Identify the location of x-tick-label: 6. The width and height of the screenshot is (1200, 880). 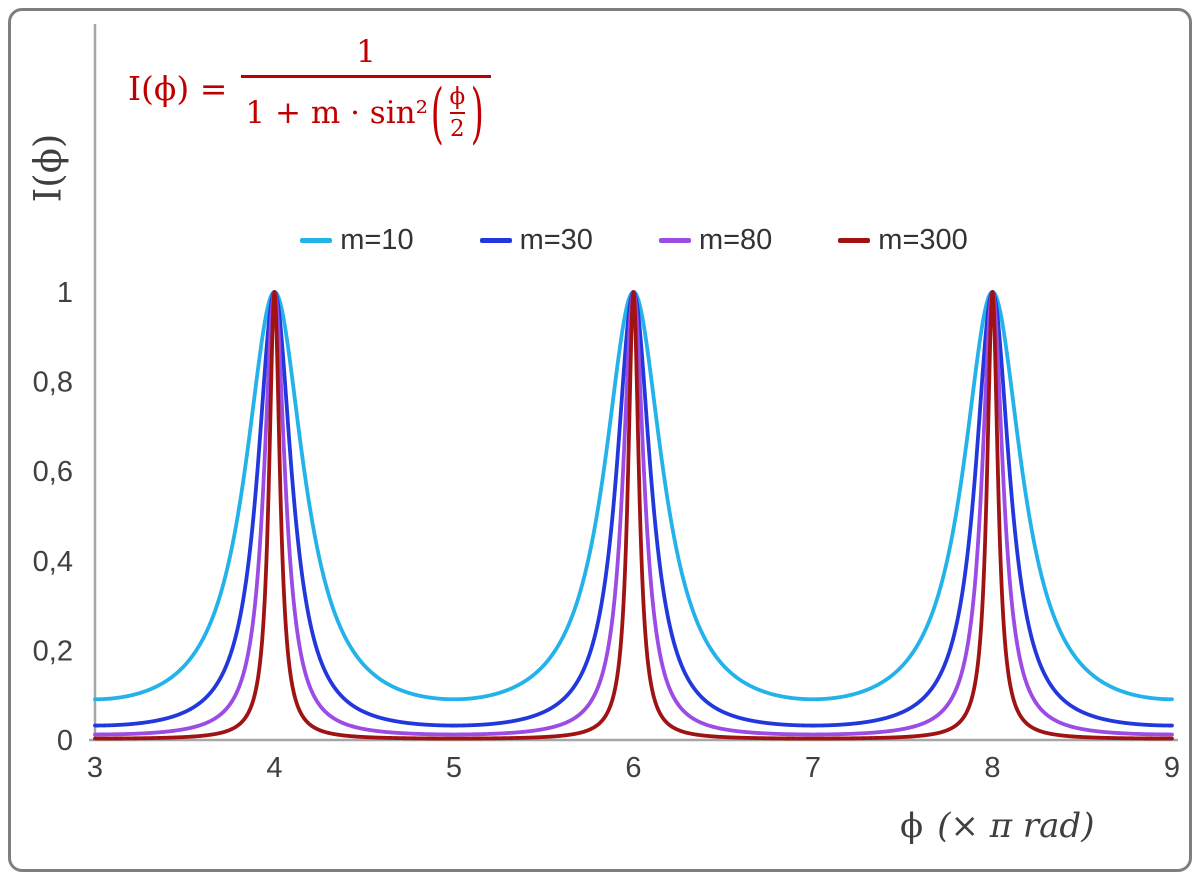
(633, 768).